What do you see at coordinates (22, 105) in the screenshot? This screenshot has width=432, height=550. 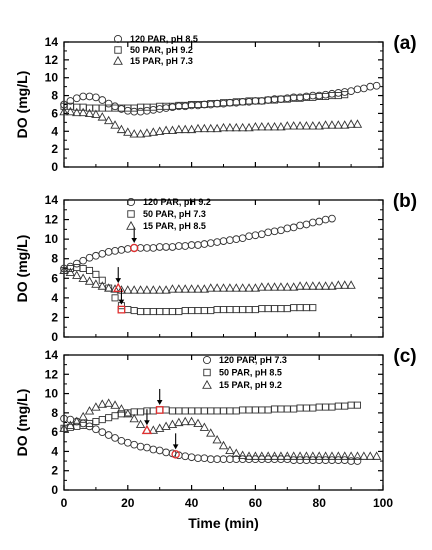 I see `y-axis-title: DO (mg/L)` at bounding box center [22, 105].